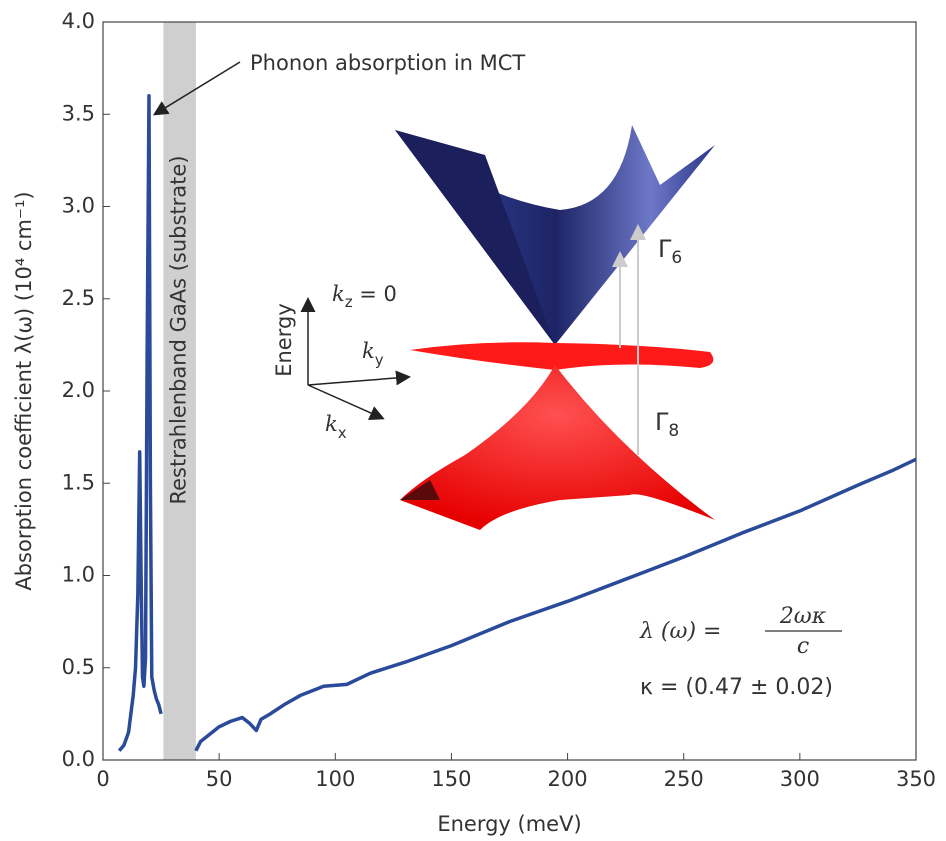 The image size is (946, 841). What do you see at coordinates (451, 779) in the screenshot?
I see `x-tick-label: 150` at bounding box center [451, 779].